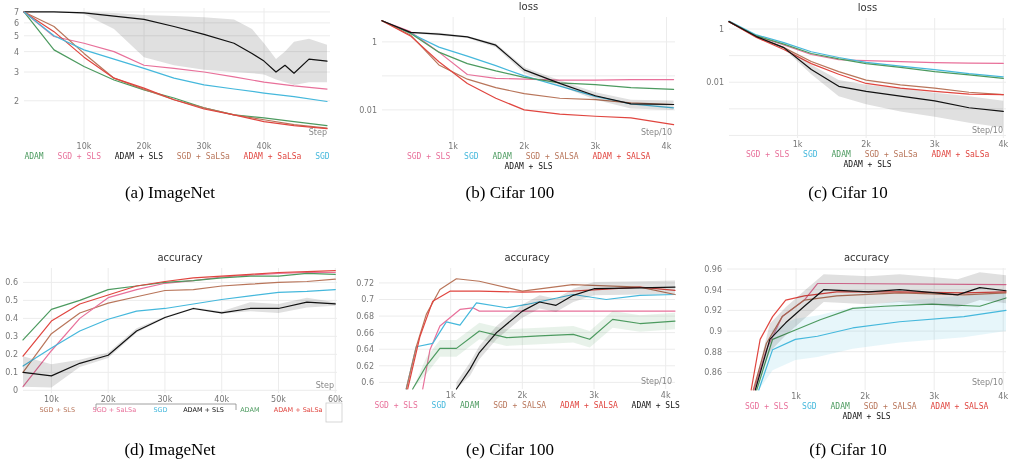 The height and width of the screenshot is (461, 1019). Describe the element at coordinates (16, 101) in the screenshot. I see `y-tick-label: 2` at that location.